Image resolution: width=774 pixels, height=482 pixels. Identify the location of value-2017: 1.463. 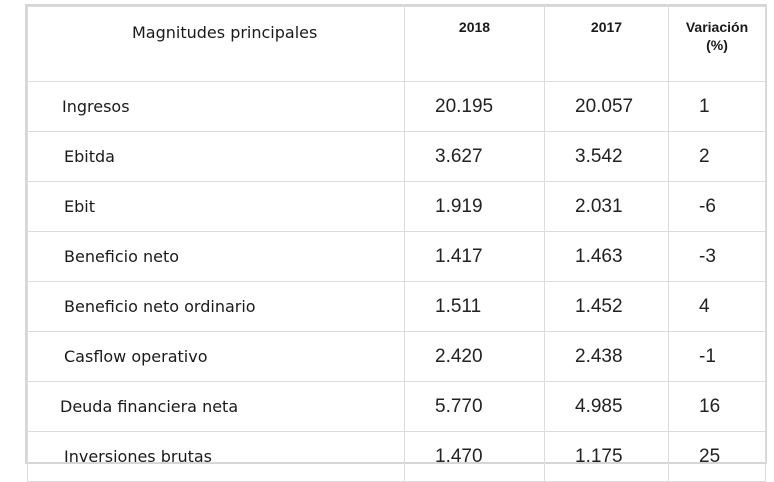
(606, 256).